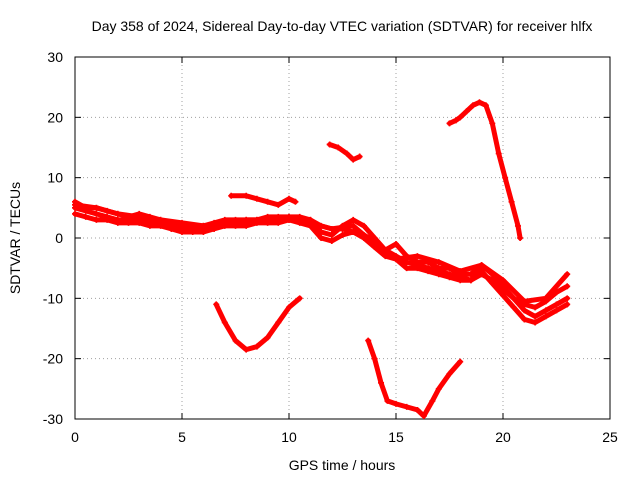  Describe the element at coordinates (53, 359) in the screenshot. I see `y-tick-label: -20` at that location.